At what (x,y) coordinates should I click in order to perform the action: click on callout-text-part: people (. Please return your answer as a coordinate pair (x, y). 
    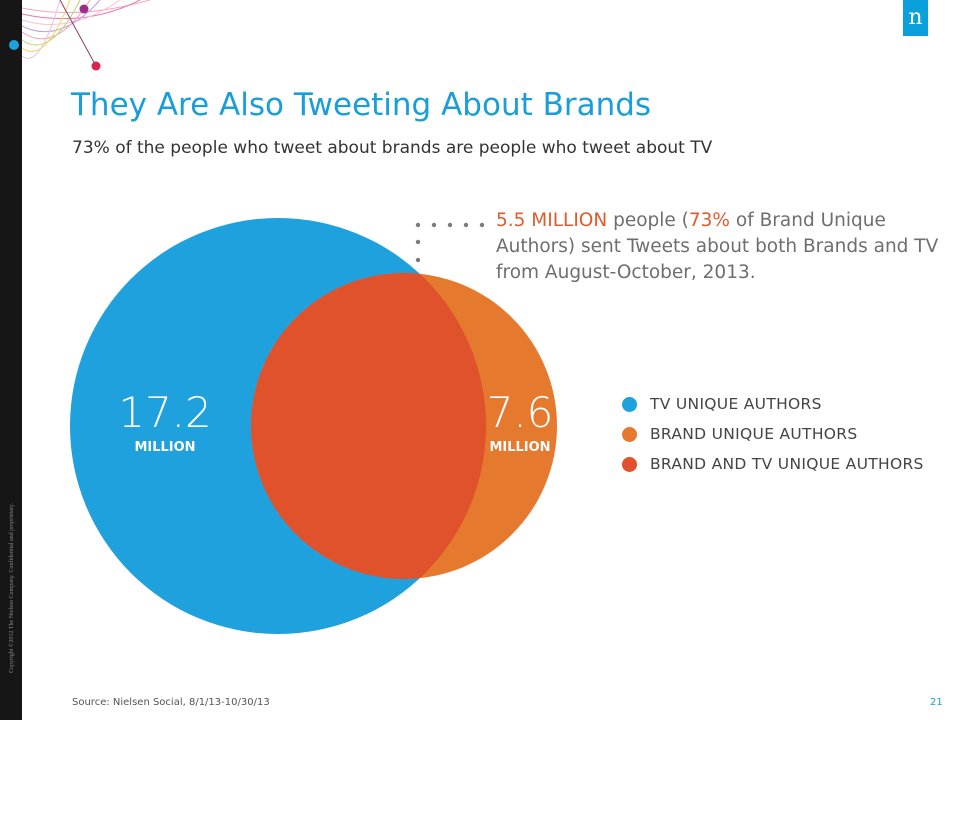
    Looking at the image, I should click on (648, 220).